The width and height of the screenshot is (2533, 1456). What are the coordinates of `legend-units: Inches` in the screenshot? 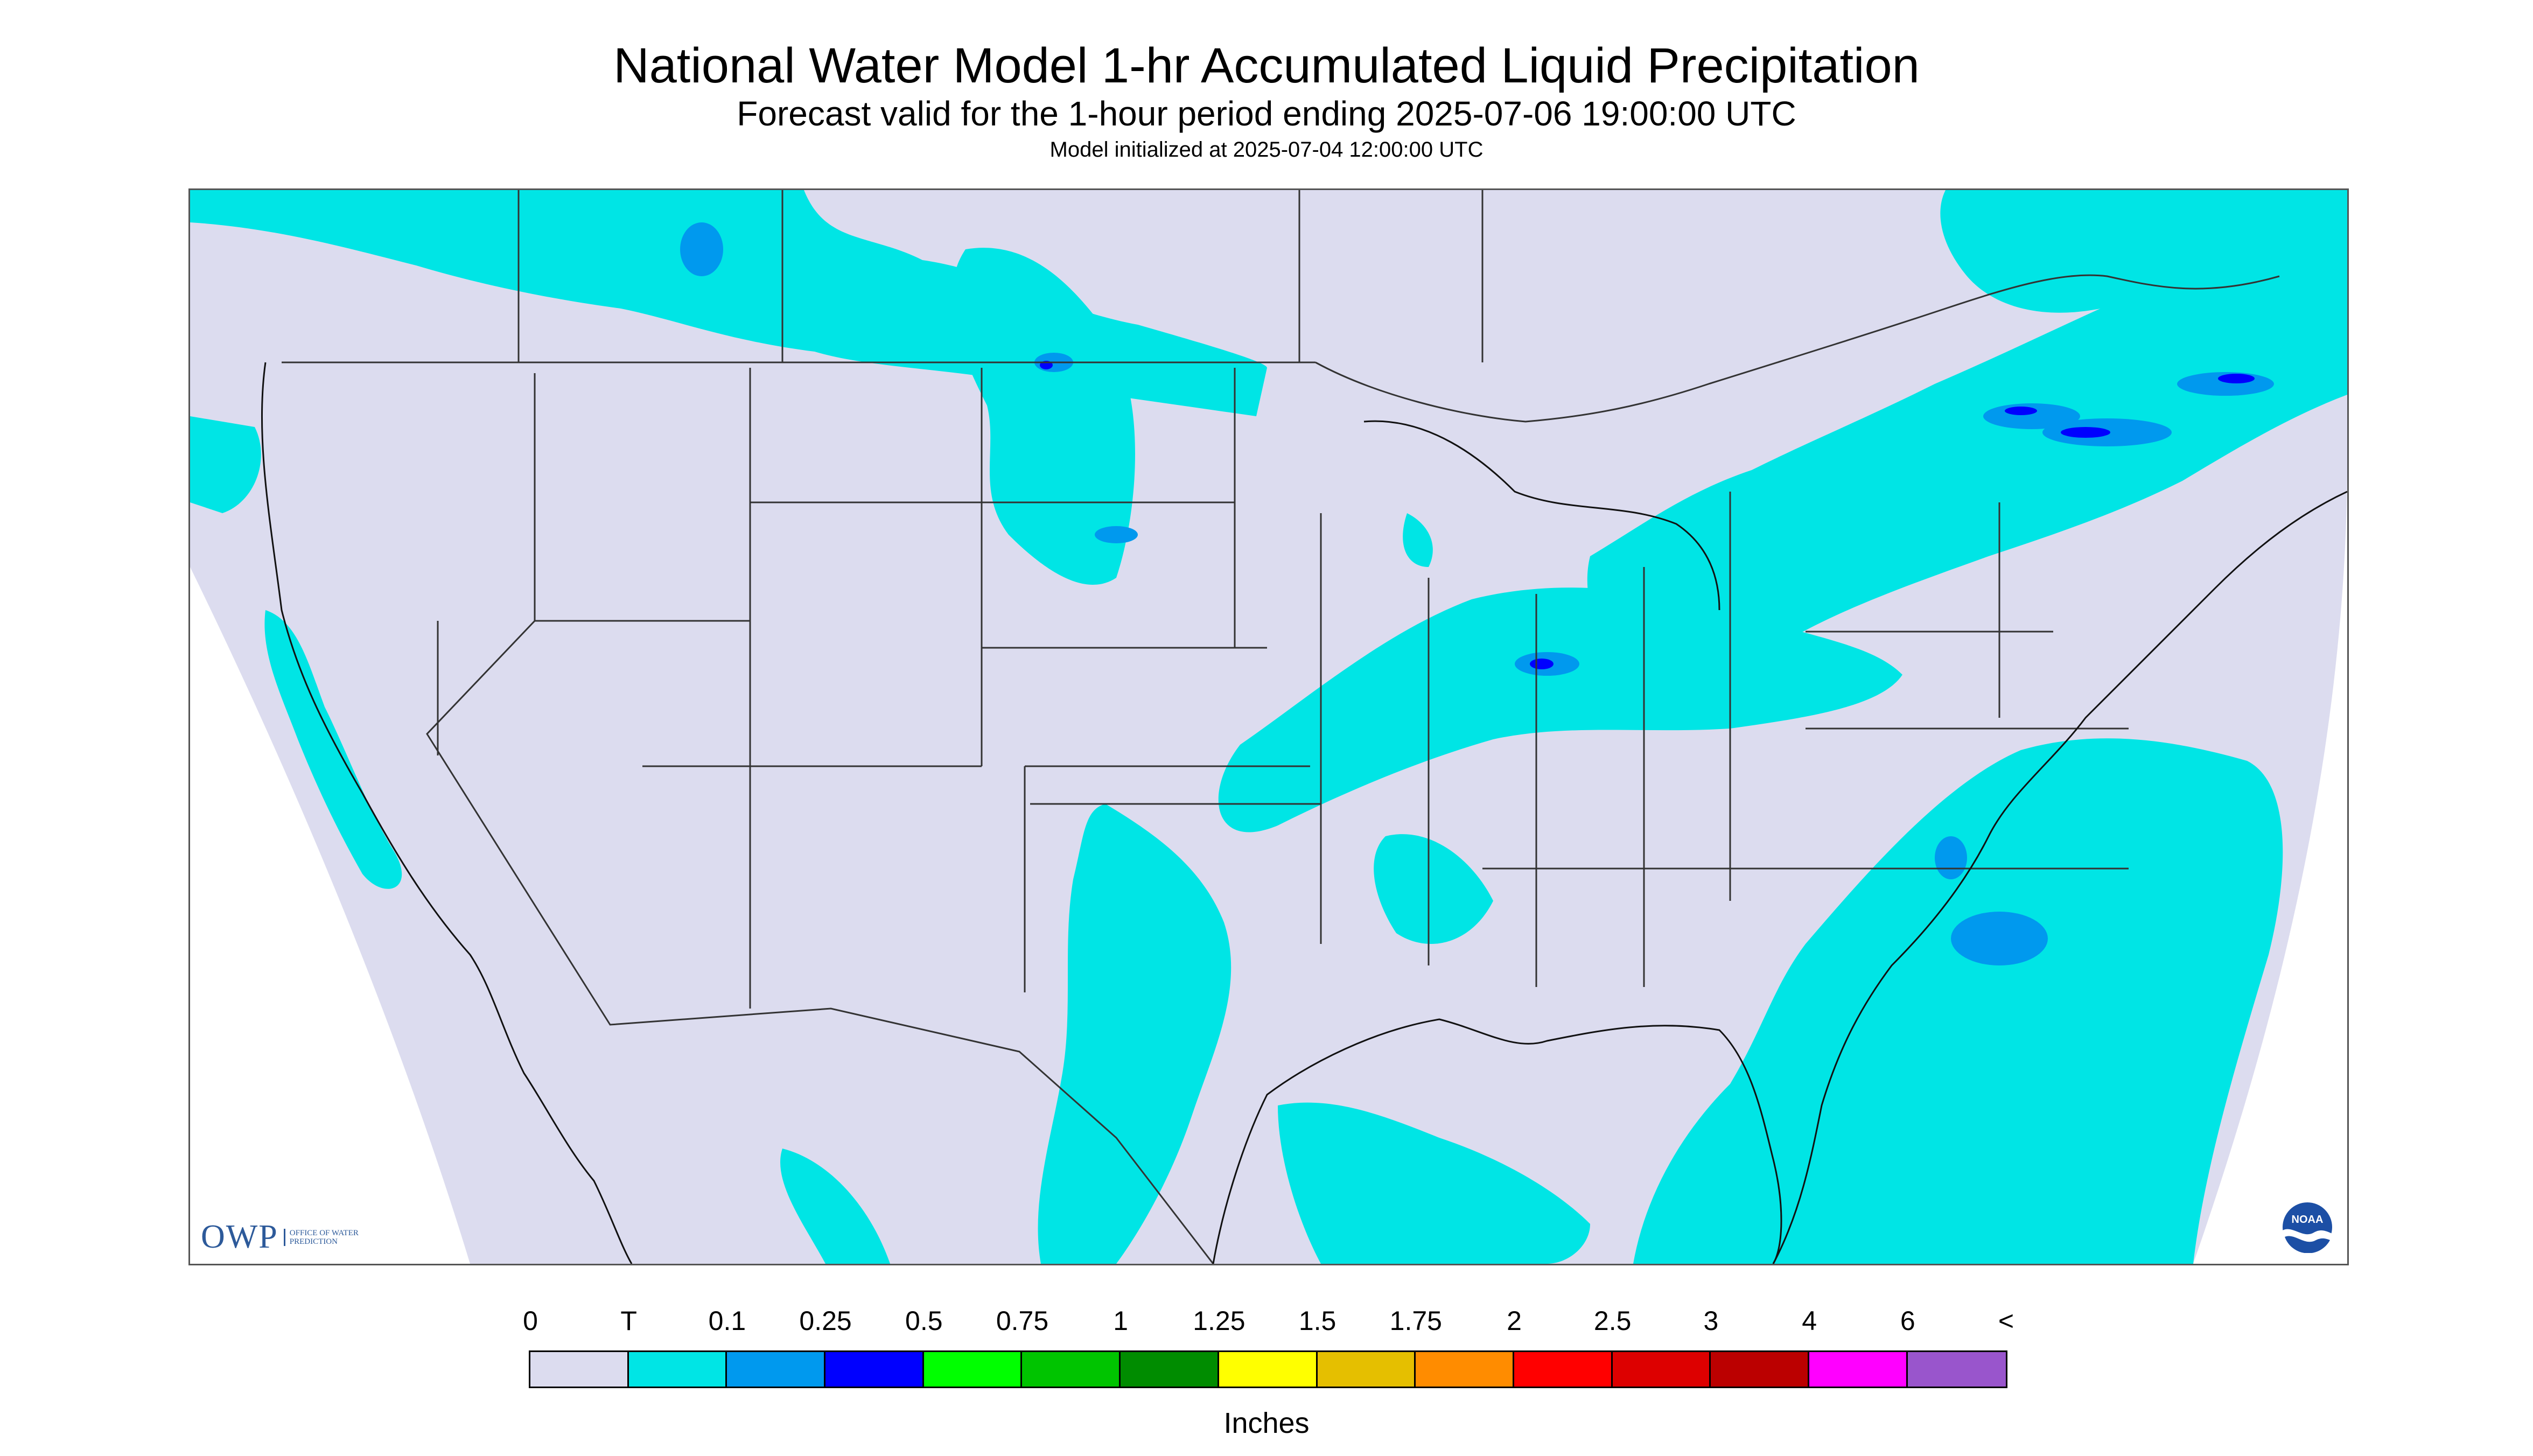 It's located at (1266, 1423).